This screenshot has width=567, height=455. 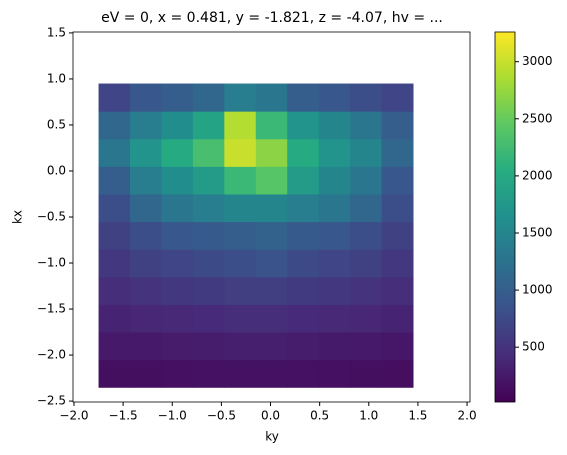 What do you see at coordinates (270, 416) in the screenshot?
I see `x-tick-label: 0.0` at bounding box center [270, 416].